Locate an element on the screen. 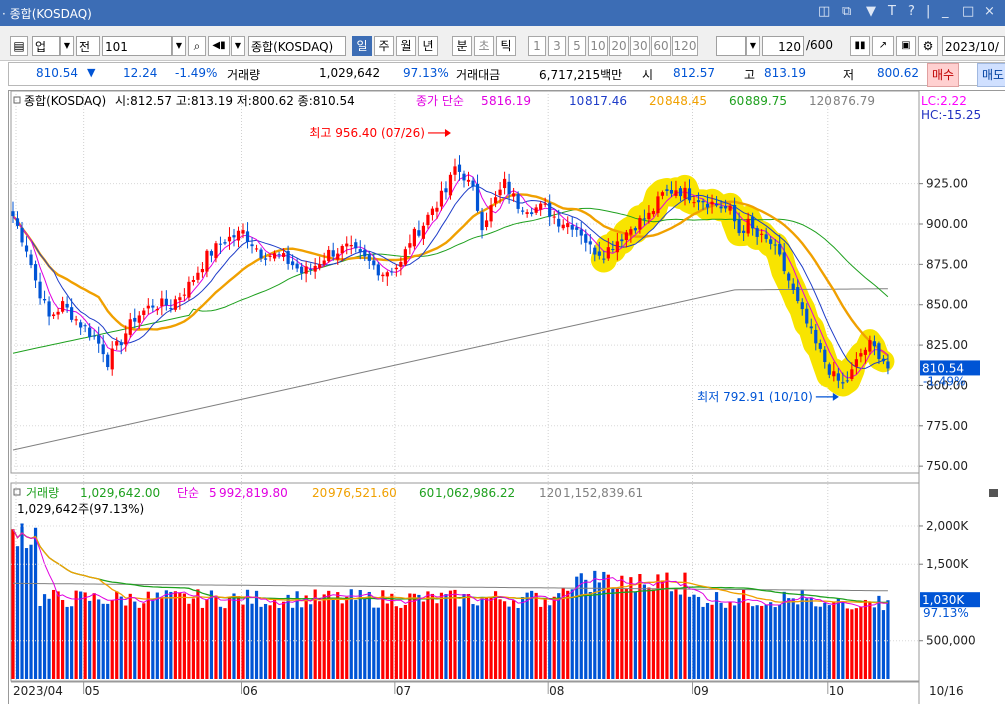 The width and height of the screenshot is (1005, 707). x-tick-label: 10 is located at coordinates (836, 691).